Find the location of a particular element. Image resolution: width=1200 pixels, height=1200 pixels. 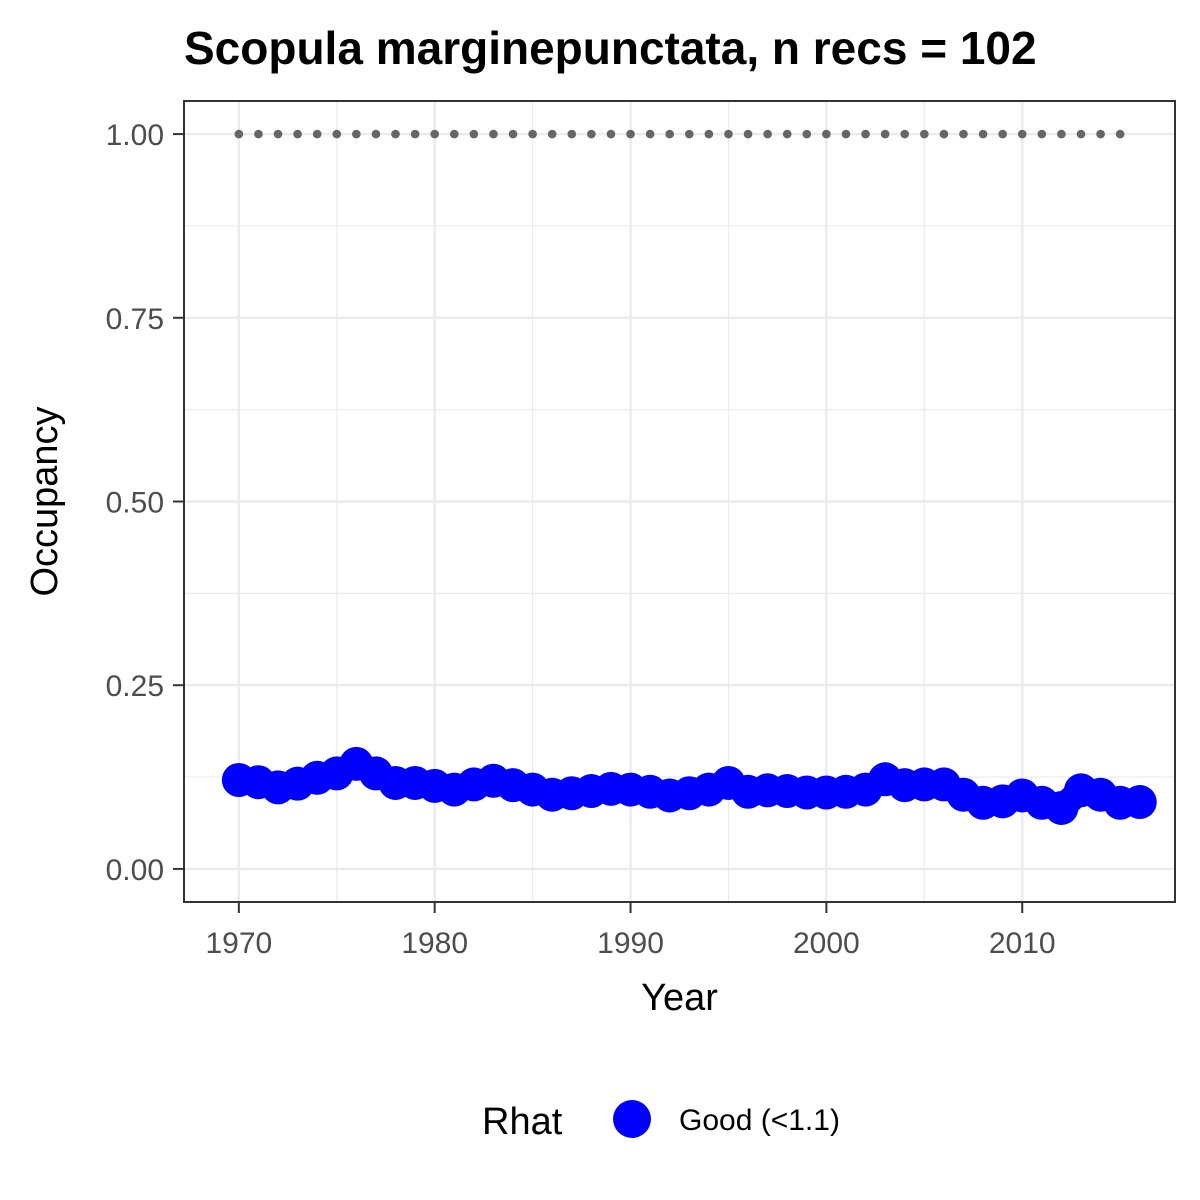

y-tick-label: 0.00 is located at coordinates (135, 870).